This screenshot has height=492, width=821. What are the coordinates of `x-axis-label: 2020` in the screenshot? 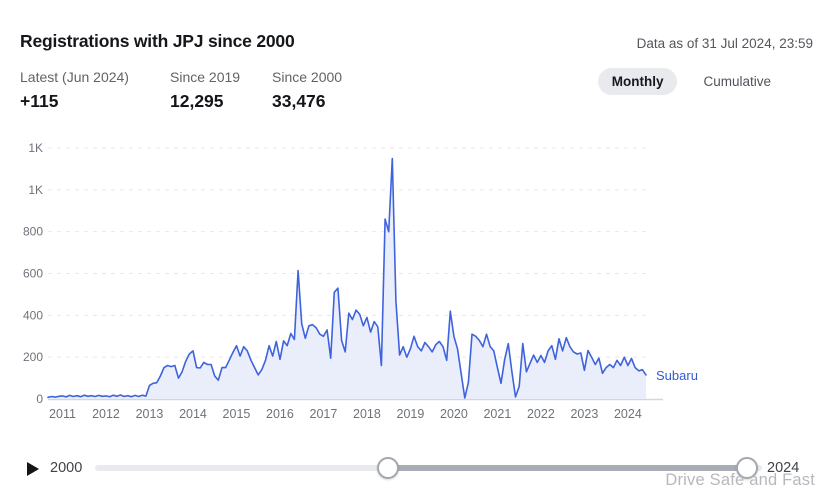 It's located at (454, 414).